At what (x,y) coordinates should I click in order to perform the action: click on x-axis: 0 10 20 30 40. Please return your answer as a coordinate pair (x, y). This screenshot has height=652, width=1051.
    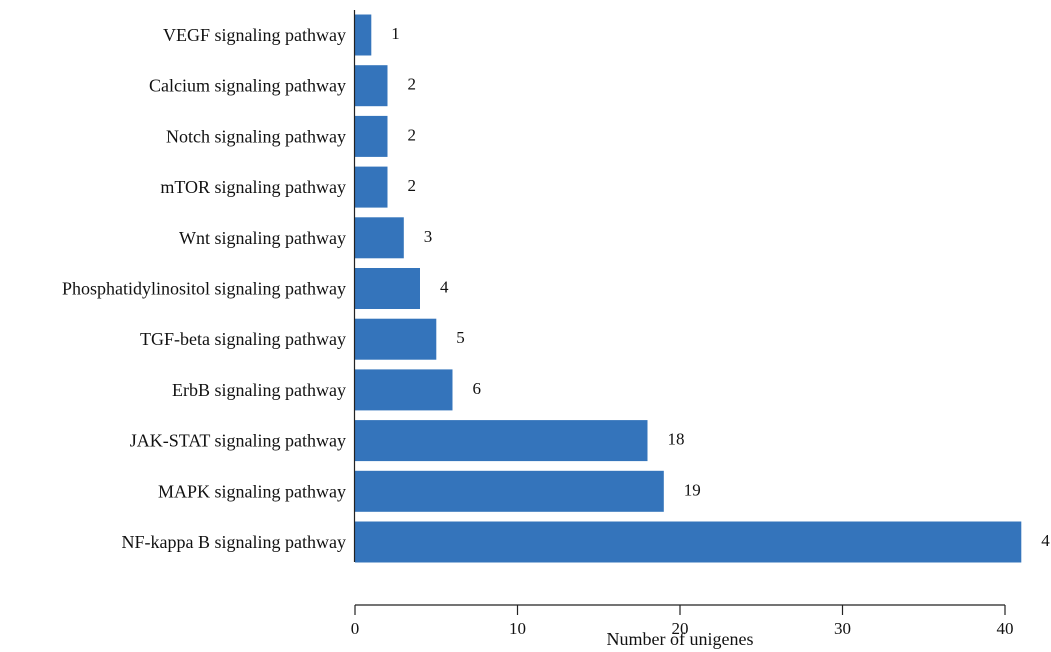
    Looking at the image, I should click on (682, 621).